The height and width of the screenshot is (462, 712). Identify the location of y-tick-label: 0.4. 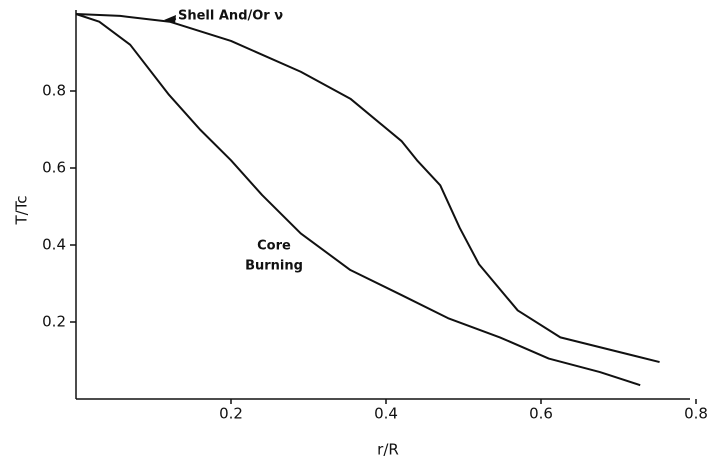
(54, 245).